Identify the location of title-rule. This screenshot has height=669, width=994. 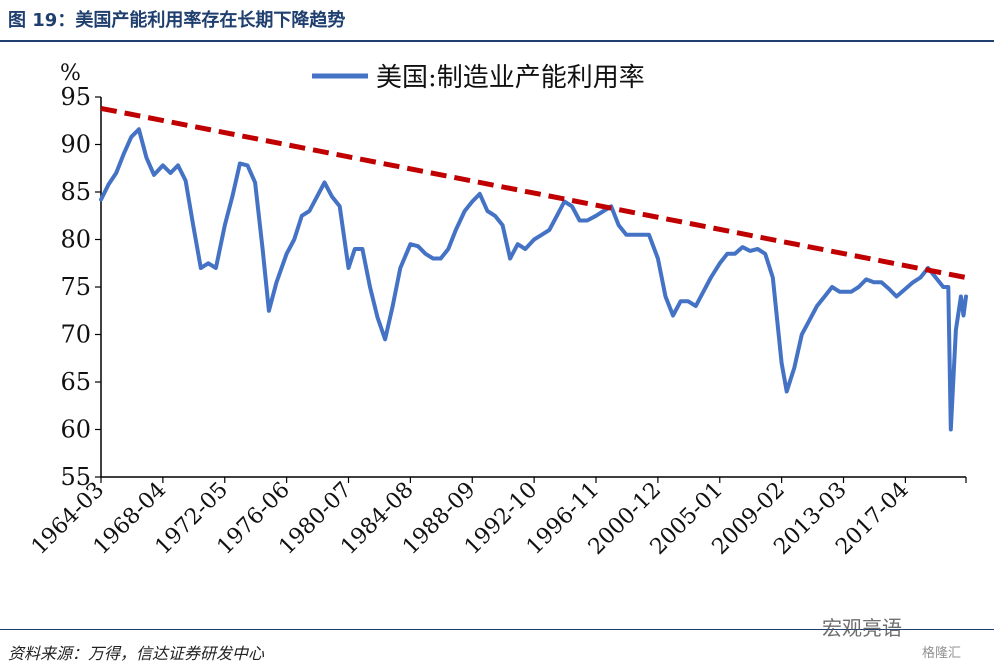
(497, 41).